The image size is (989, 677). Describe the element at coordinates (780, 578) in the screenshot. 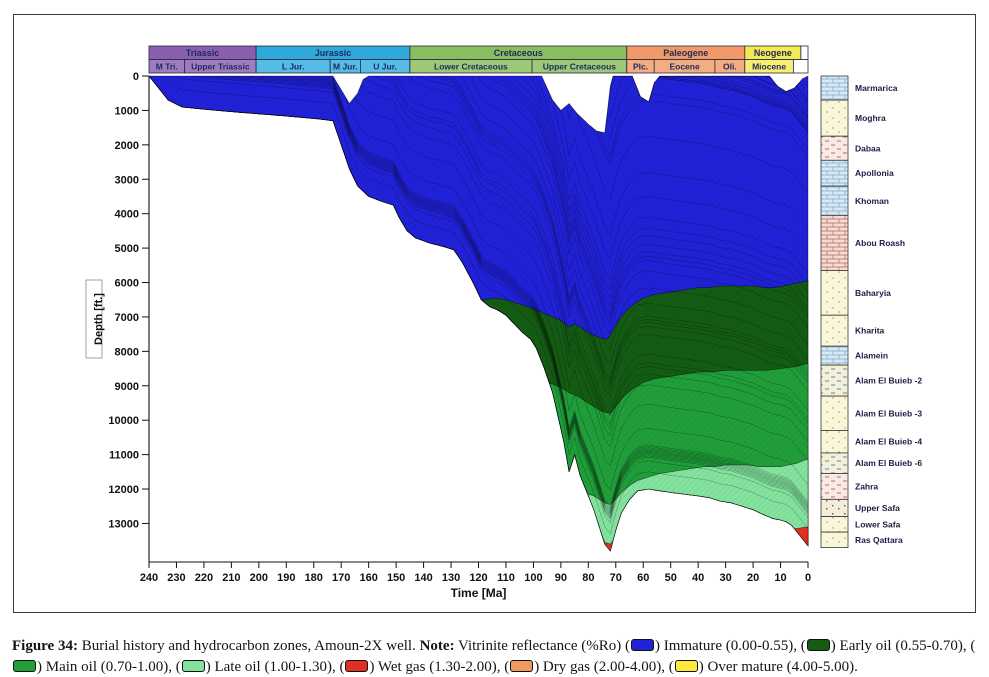

I see `x-tick-label: 10` at that location.